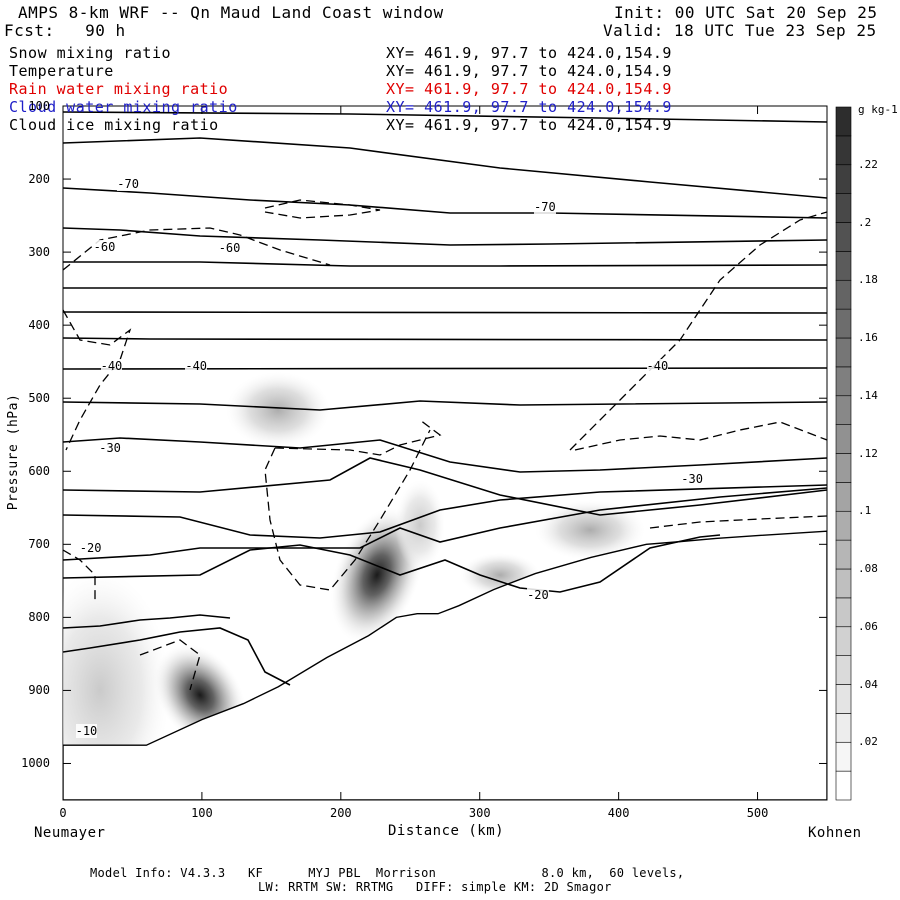 This screenshot has width=900, height=900. Describe the element at coordinates (123, 107) in the screenshot. I see `legend-label: Cloud water mixing ratio` at that location.